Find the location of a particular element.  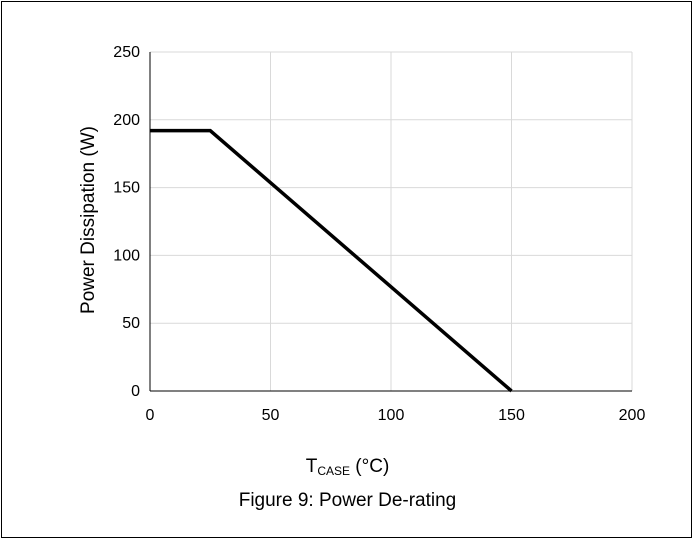

y-tick-label-0: 0 is located at coordinates (135, 391).